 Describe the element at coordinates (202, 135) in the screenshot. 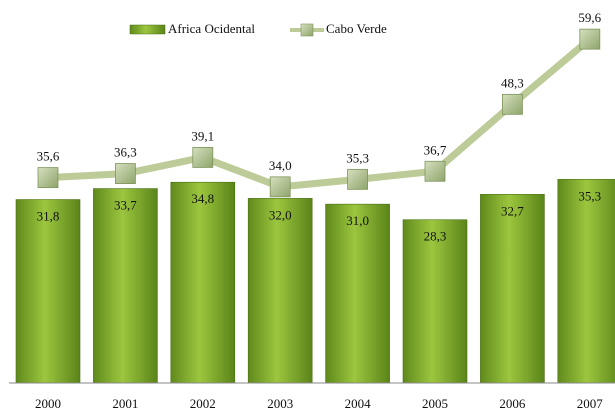

I see `line-value-label: 39,1` at that location.